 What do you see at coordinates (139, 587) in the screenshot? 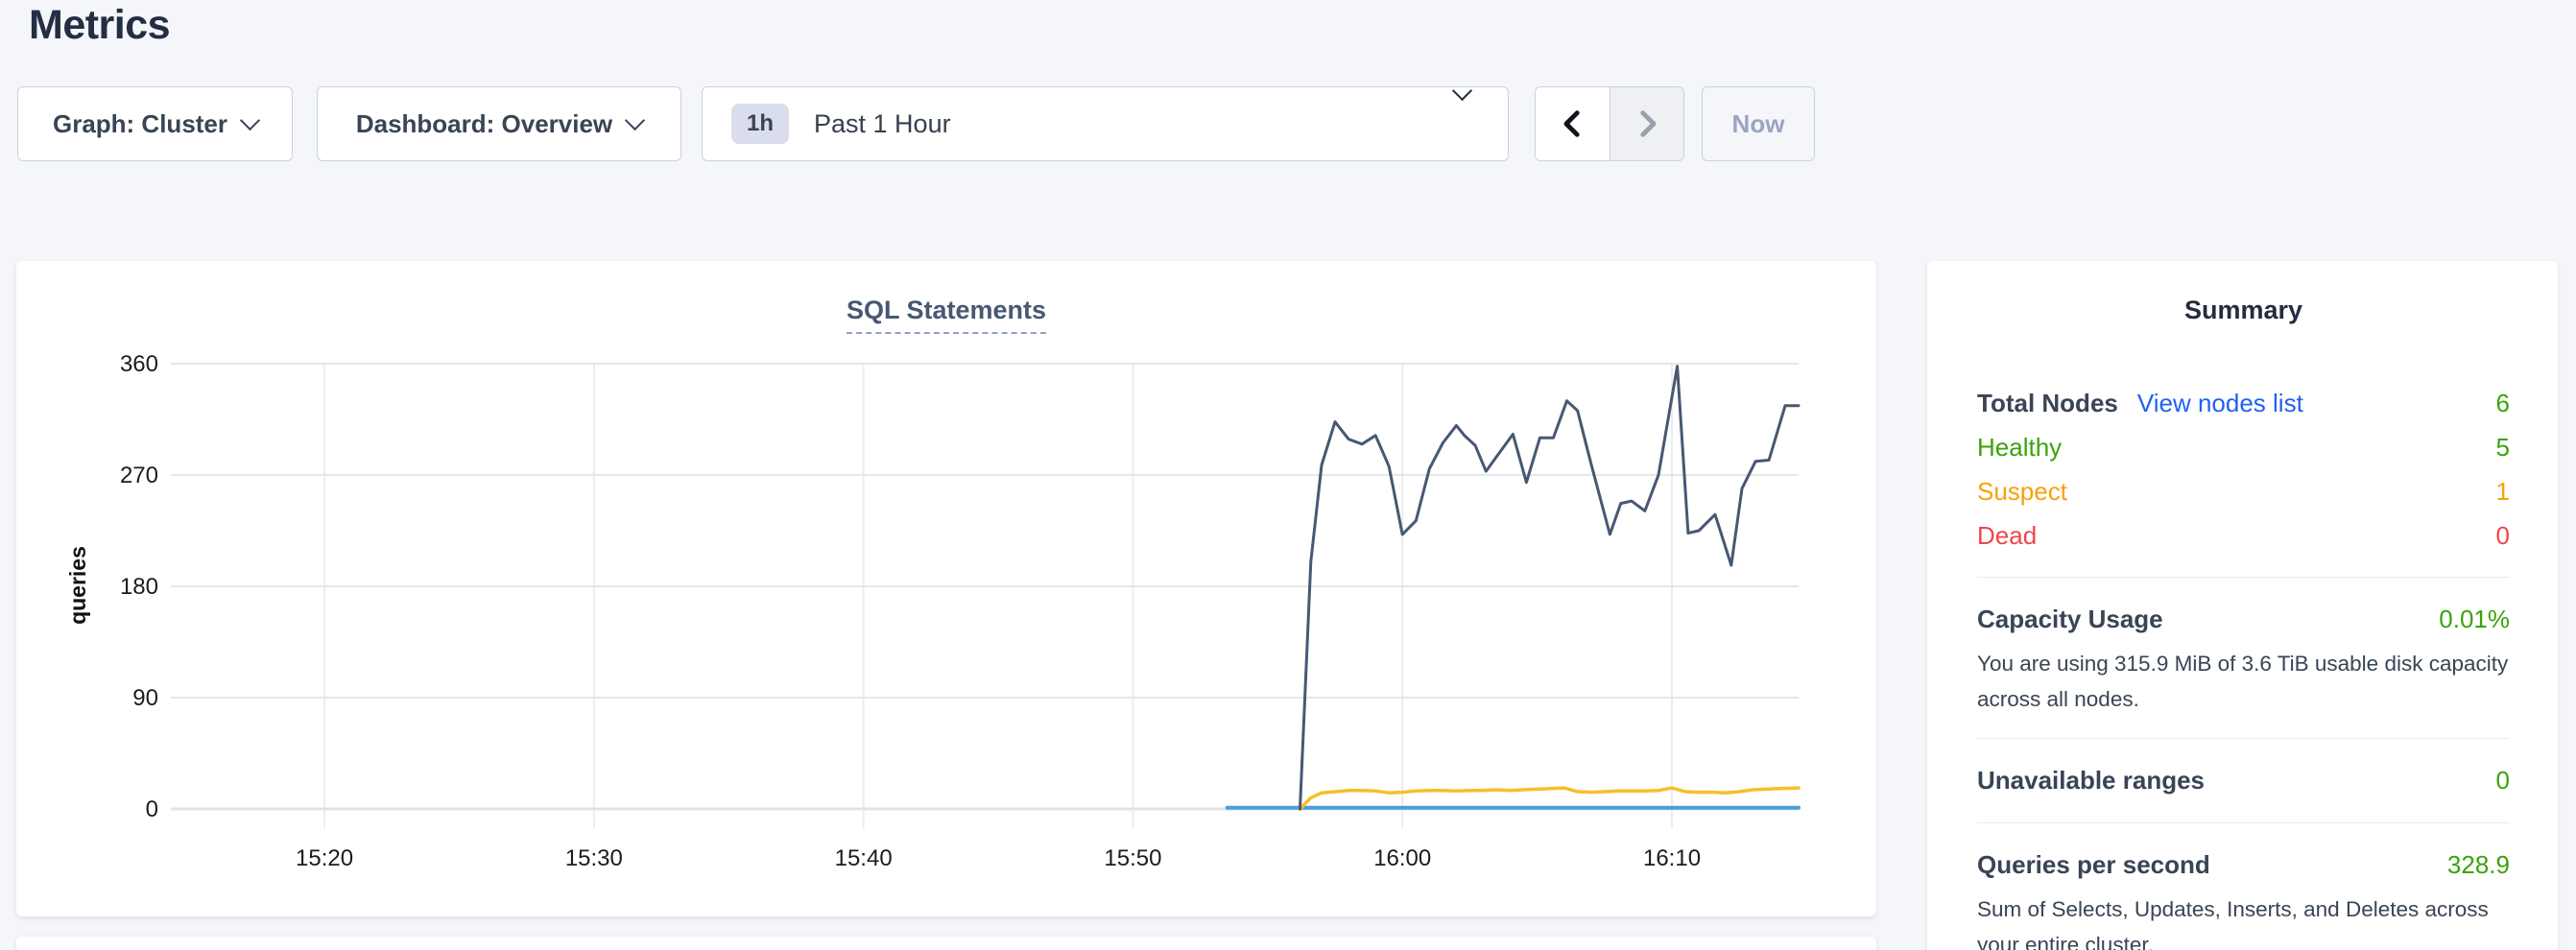
I see `y-tick-label: 180` at bounding box center [139, 587].